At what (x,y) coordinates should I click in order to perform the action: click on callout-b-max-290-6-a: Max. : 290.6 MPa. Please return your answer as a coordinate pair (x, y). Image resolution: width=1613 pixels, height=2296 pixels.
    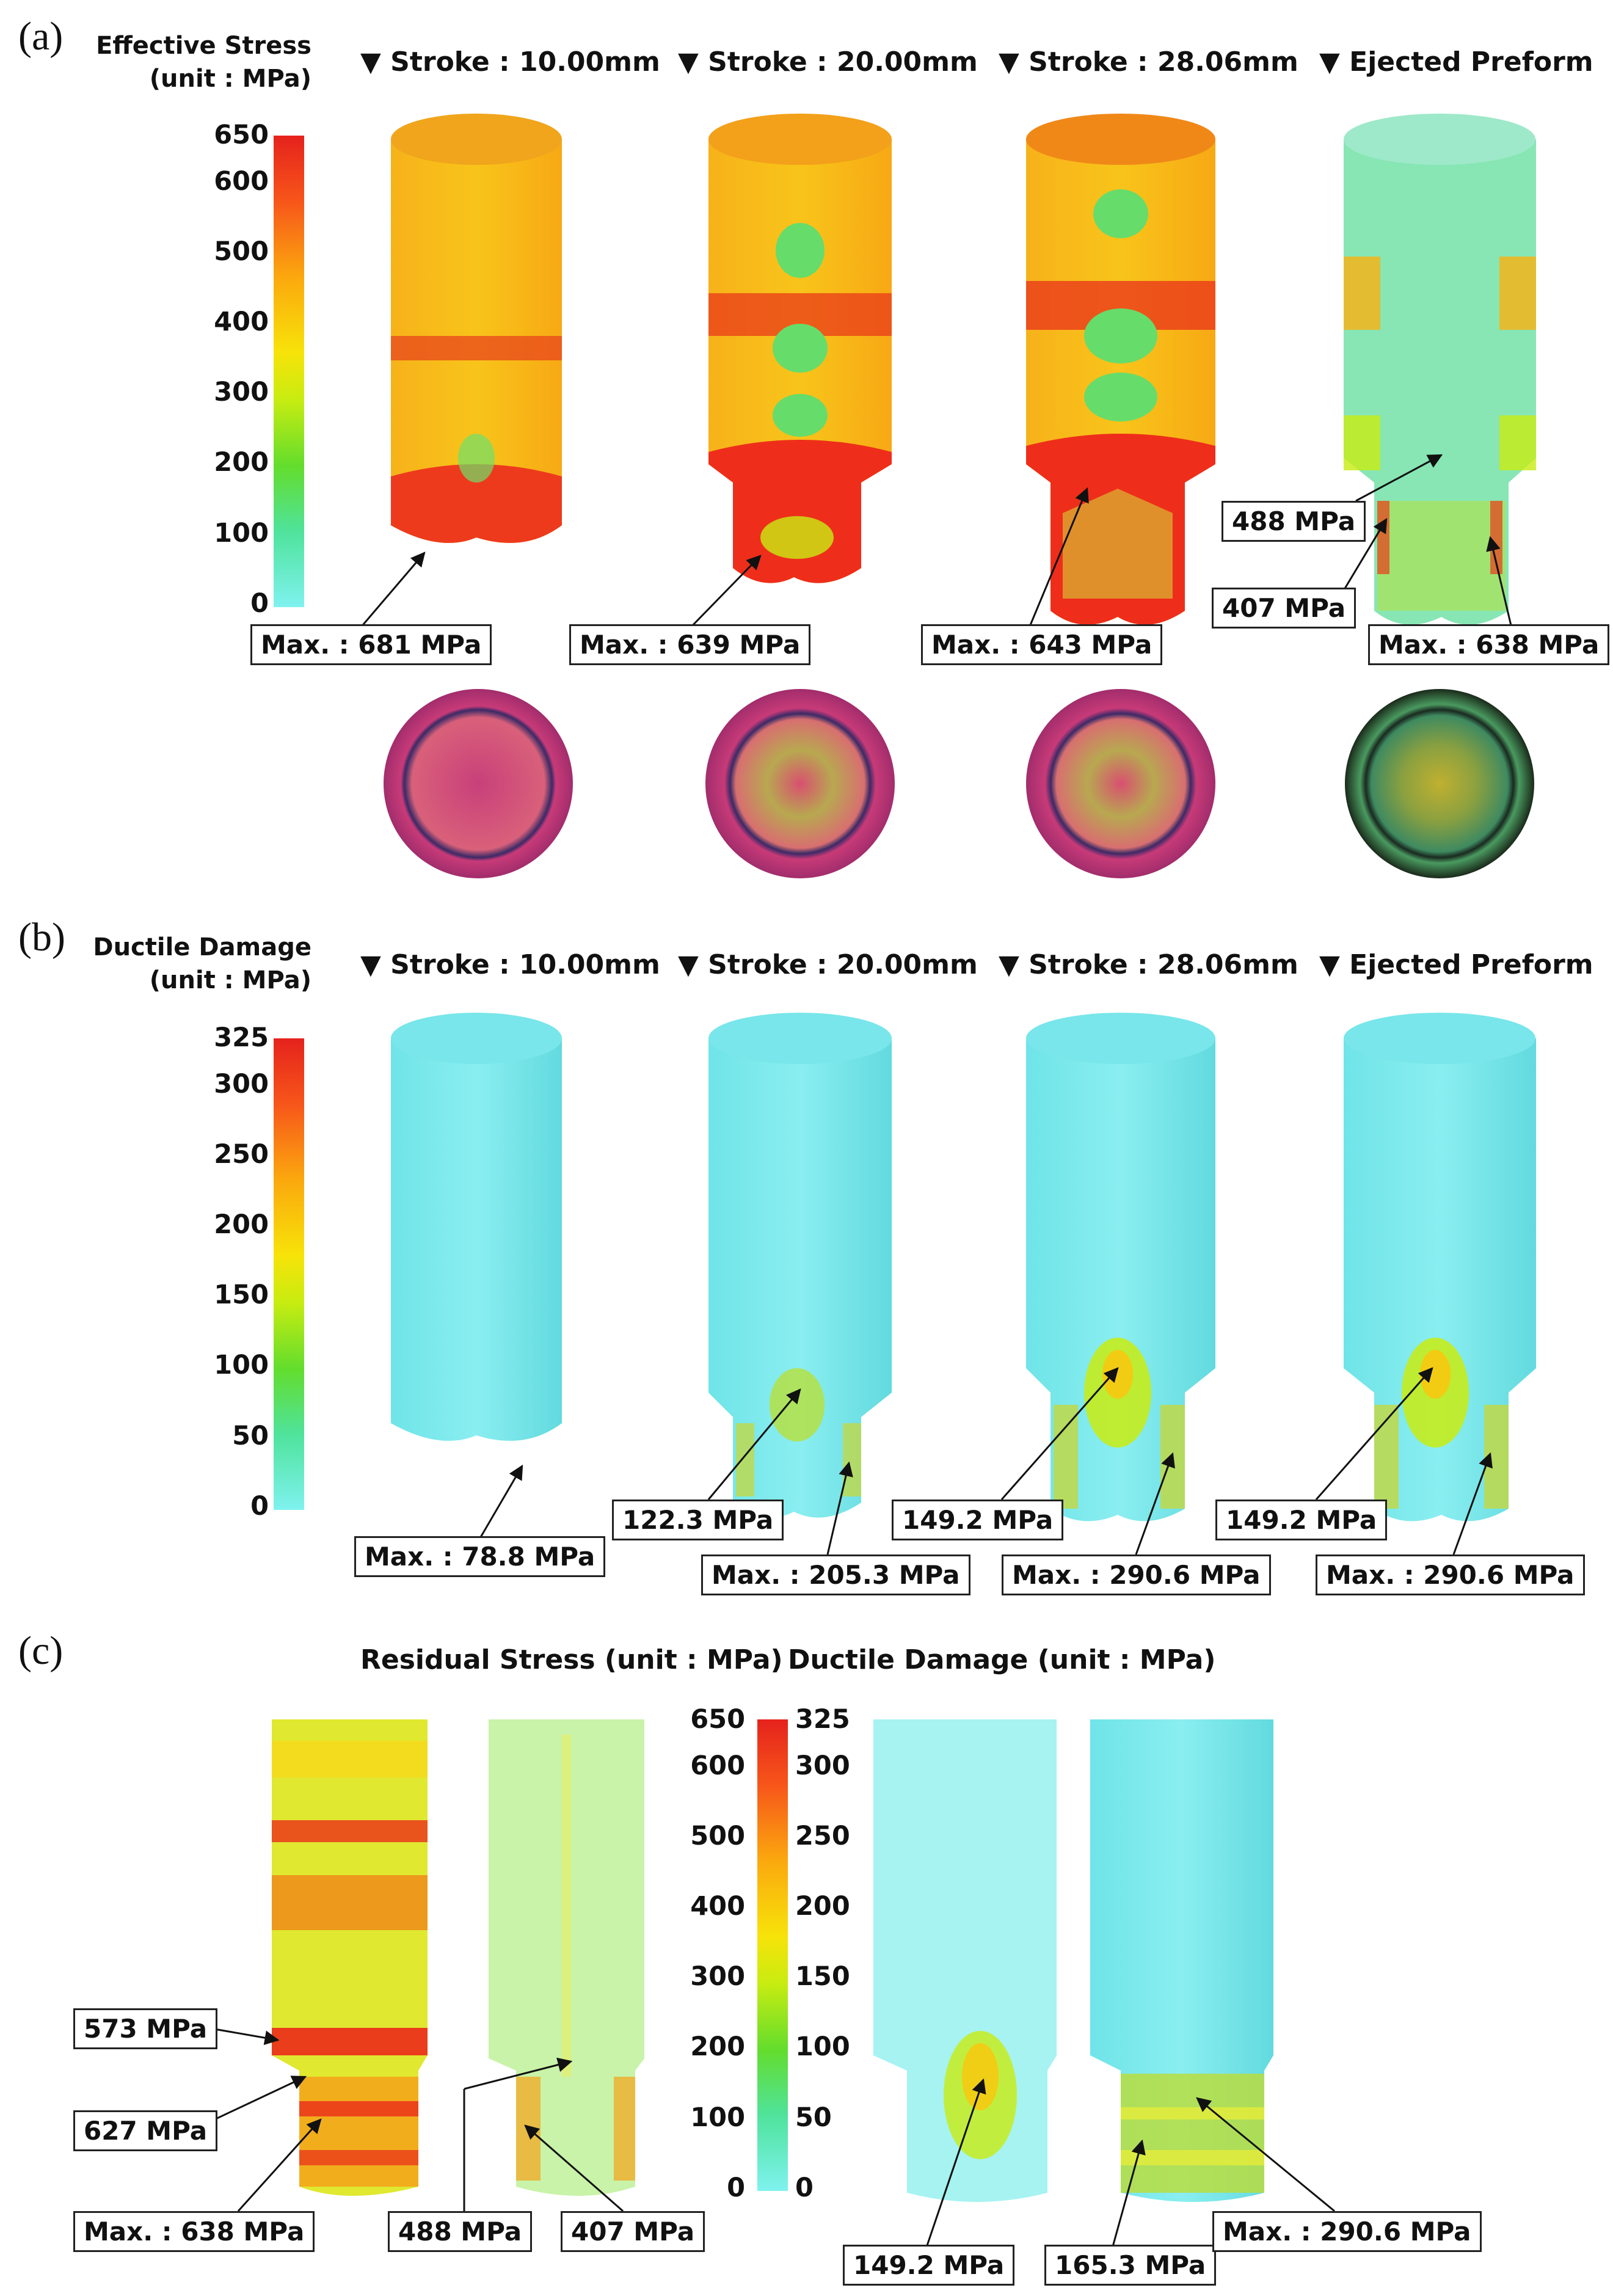
    Looking at the image, I should click on (1136, 1574).